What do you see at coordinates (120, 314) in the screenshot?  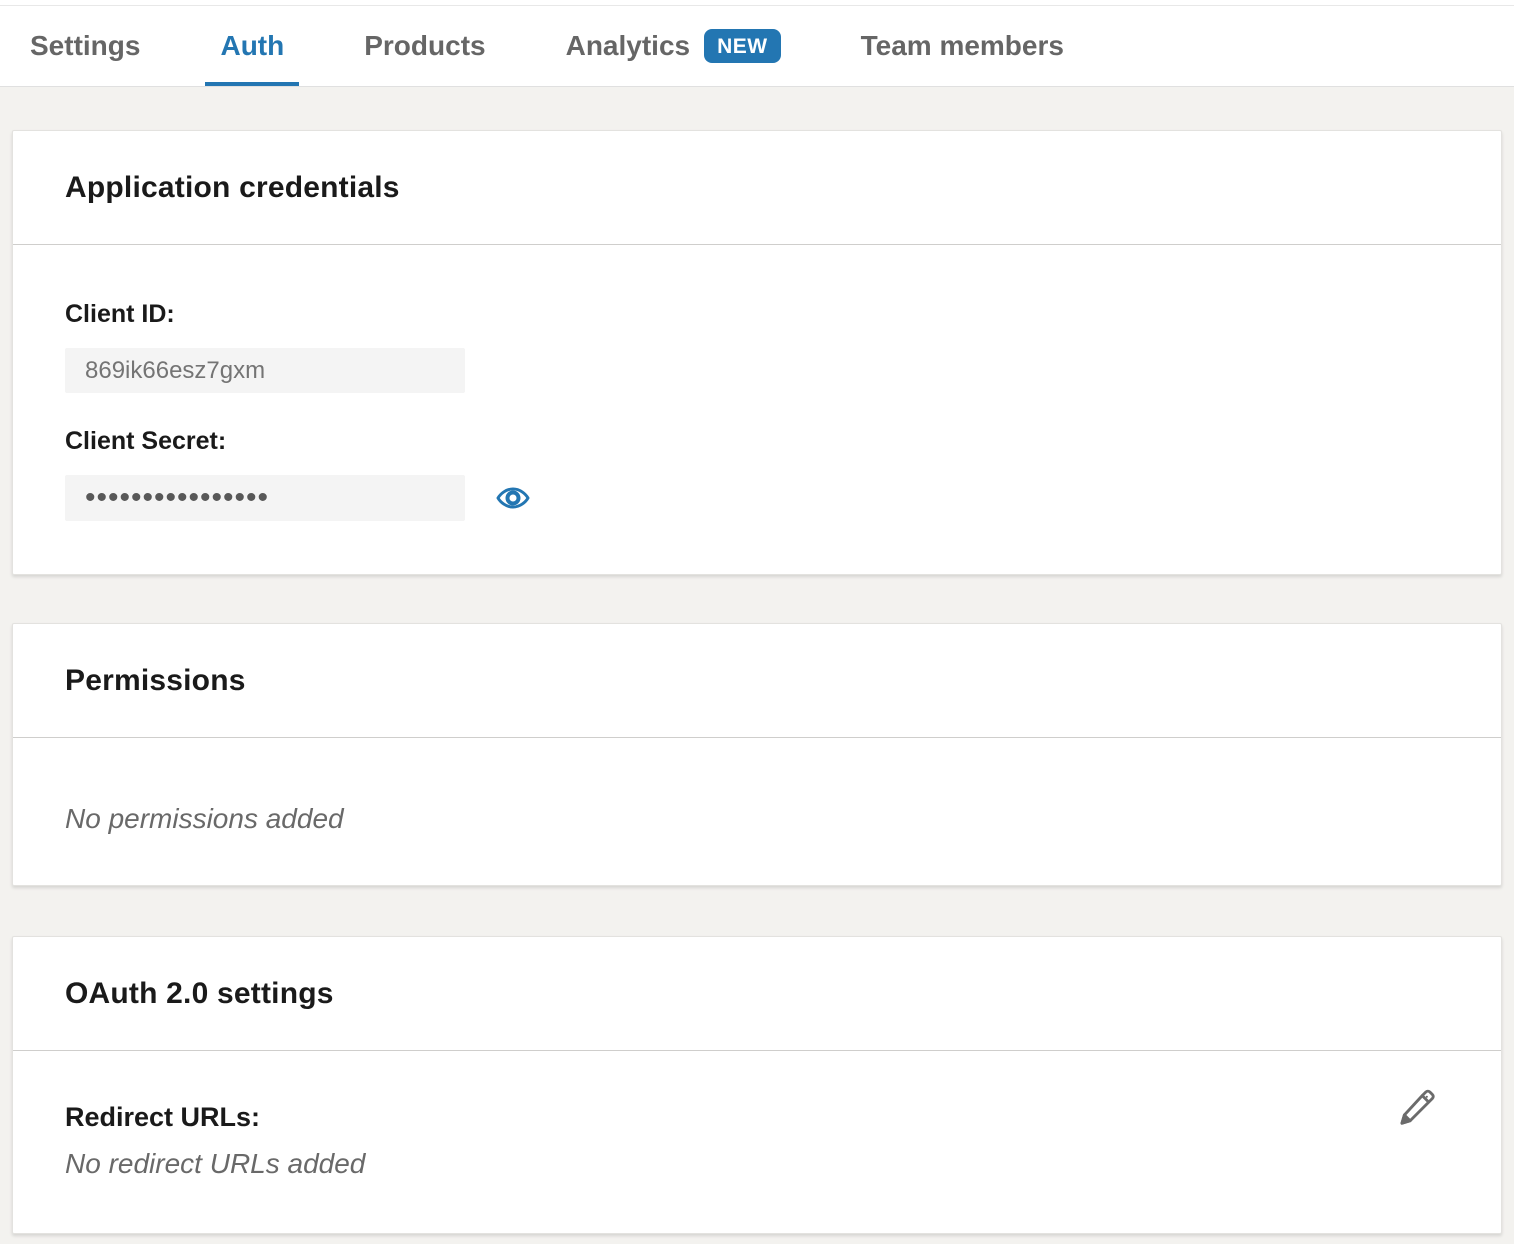 I see `client-id-label: Client ID:` at bounding box center [120, 314].